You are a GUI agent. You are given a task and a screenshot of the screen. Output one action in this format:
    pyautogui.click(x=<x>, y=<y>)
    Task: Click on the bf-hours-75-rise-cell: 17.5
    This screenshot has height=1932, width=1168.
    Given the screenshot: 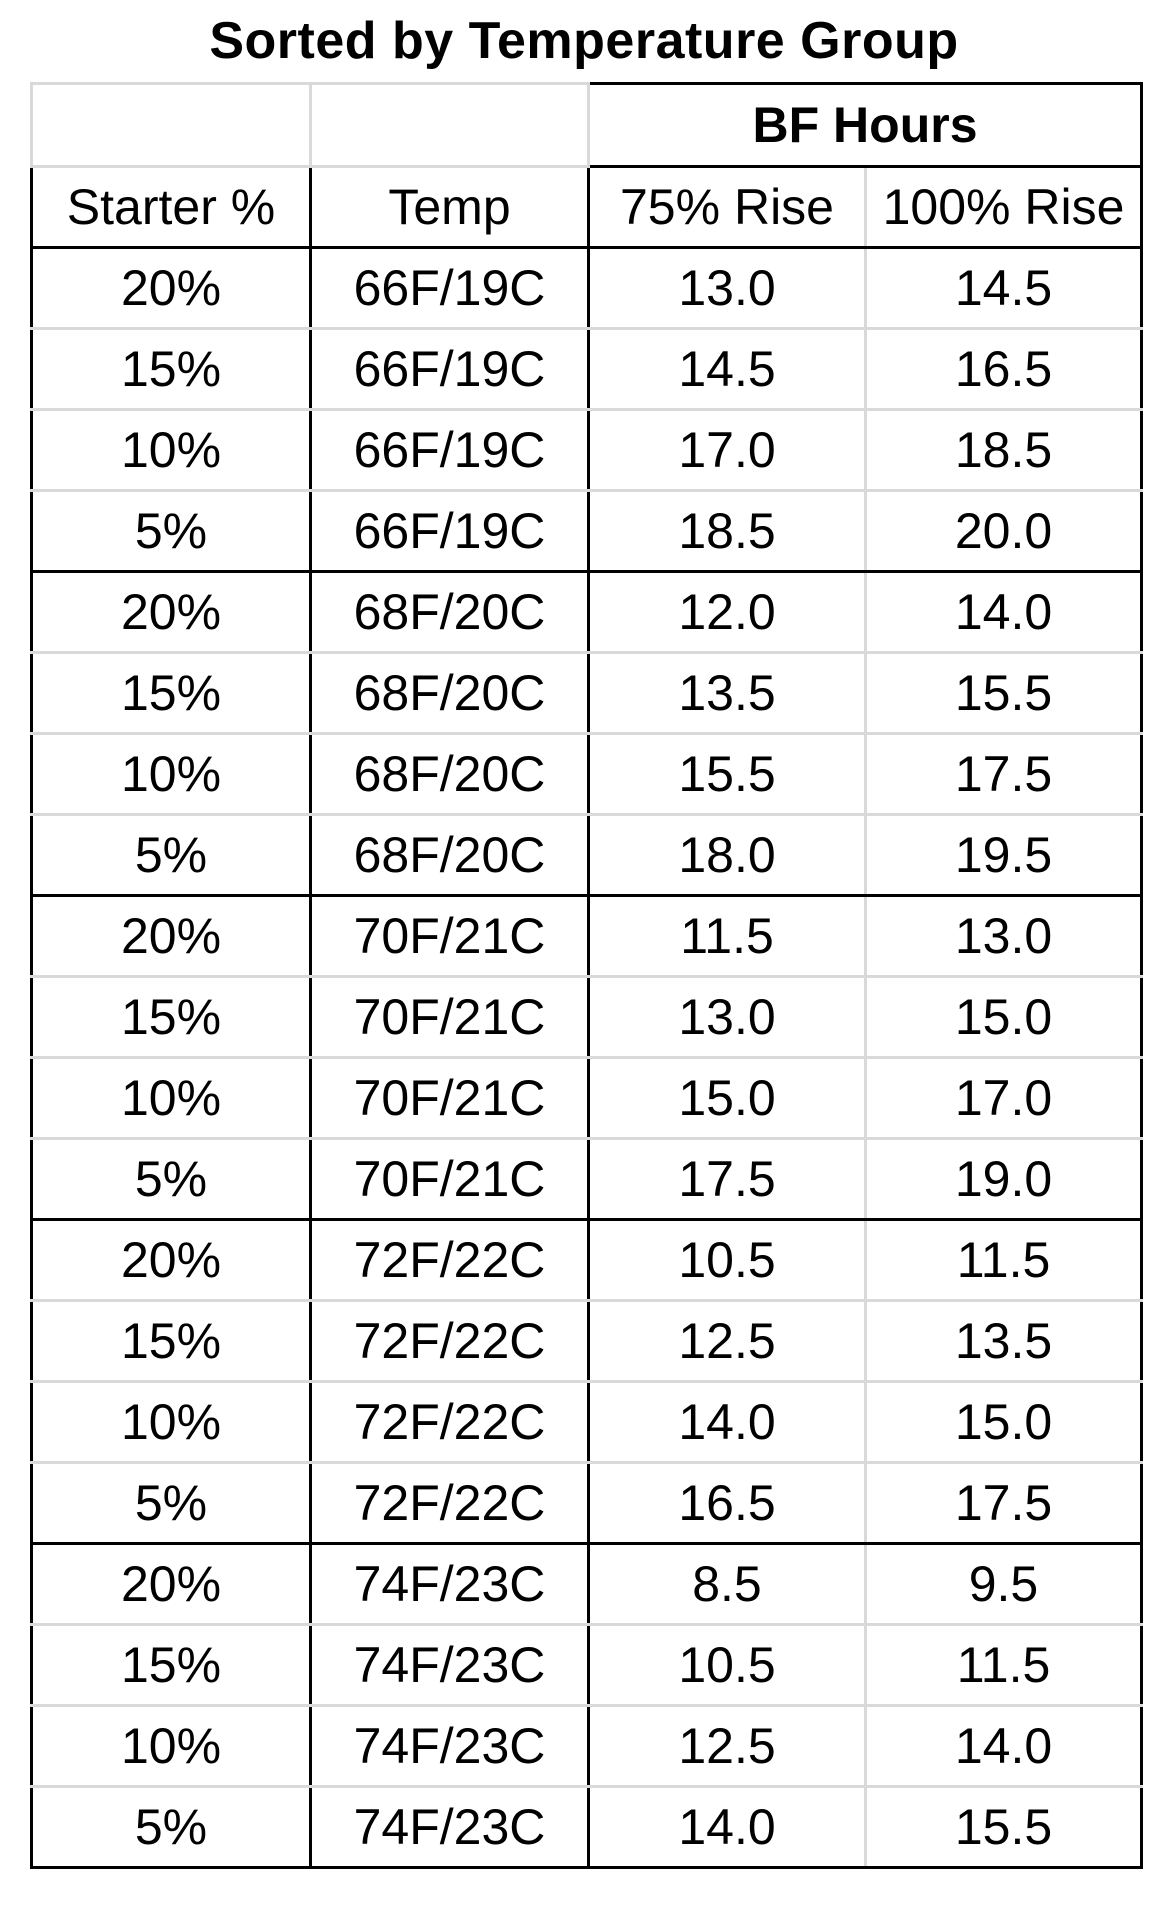 What is the action you would take?
    pyautogui.click(x=727, y=1179)
    